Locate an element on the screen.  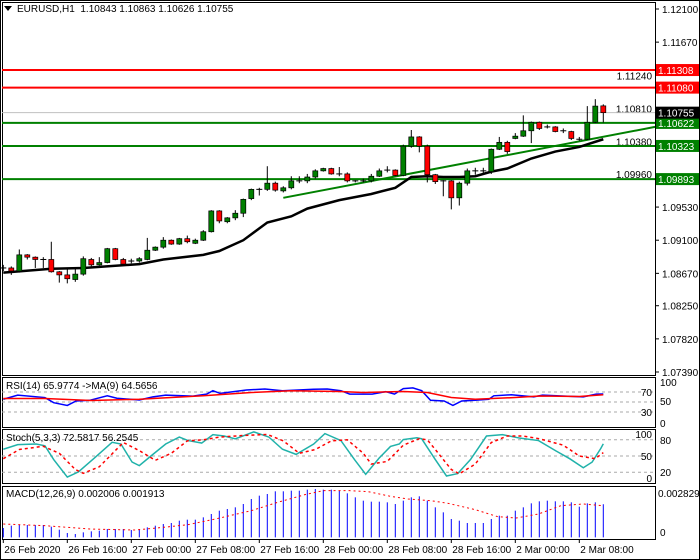
stoch-tick-label: 20 is located at coordinates (666, 473).